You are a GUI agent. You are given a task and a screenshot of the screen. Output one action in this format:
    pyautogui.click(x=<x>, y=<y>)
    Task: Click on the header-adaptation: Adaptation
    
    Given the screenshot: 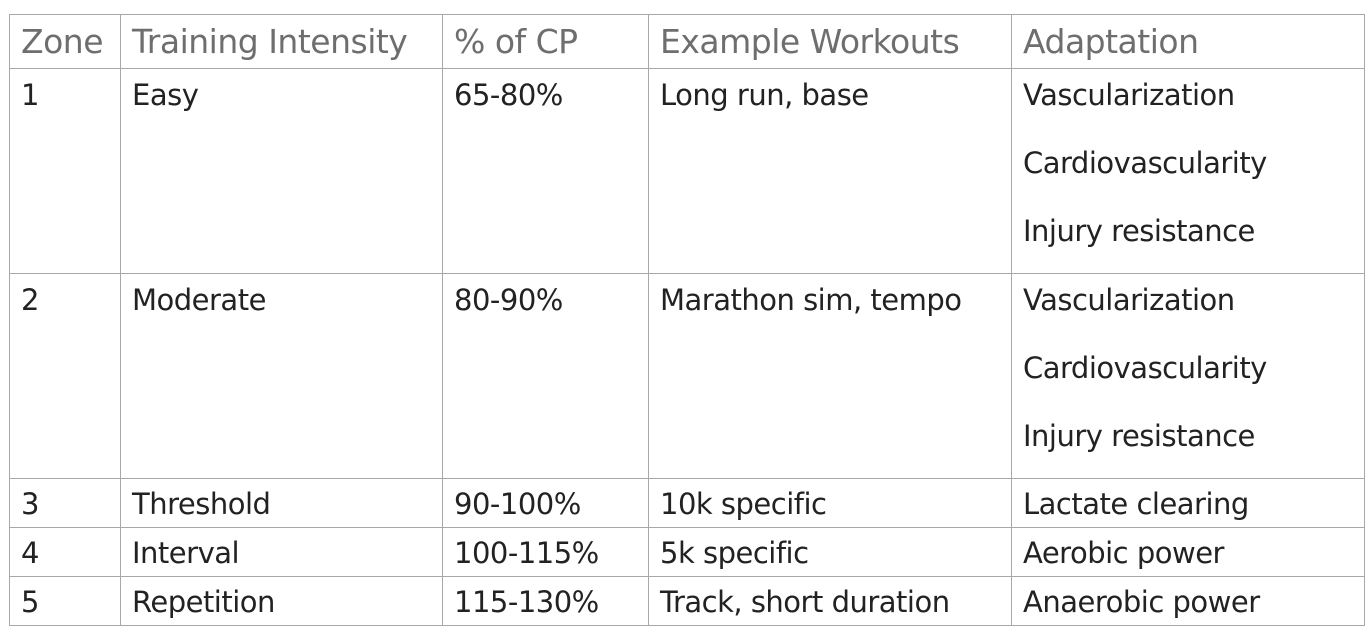 What is the action you would take?
    pyautogui.click(x=1188, y=41)
    